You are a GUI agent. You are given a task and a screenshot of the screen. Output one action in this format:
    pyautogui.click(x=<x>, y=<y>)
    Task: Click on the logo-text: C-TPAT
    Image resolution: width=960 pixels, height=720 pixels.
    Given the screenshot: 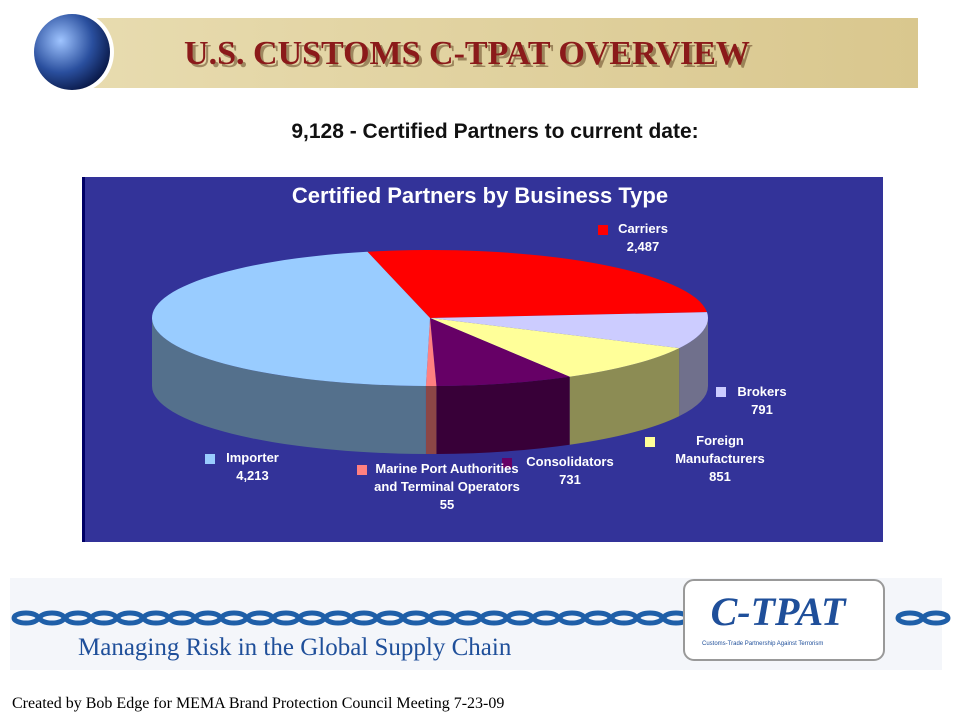 What is the action you would take?
    pyautogui.click(x=779, y=611)
    